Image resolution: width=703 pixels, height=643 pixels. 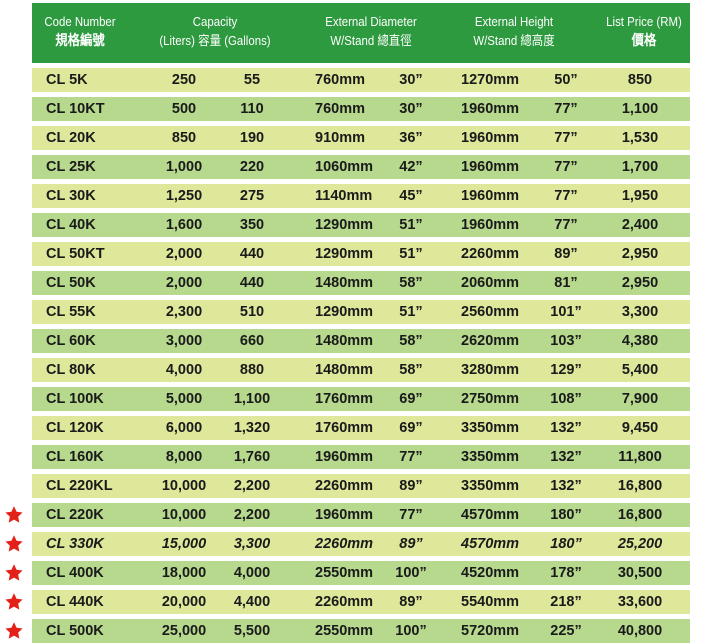 What do you see at coordinates (344, 167) in the screenshot?
I see `cell-diameter-mm: 1060mm` at bounding box center [344, 167].